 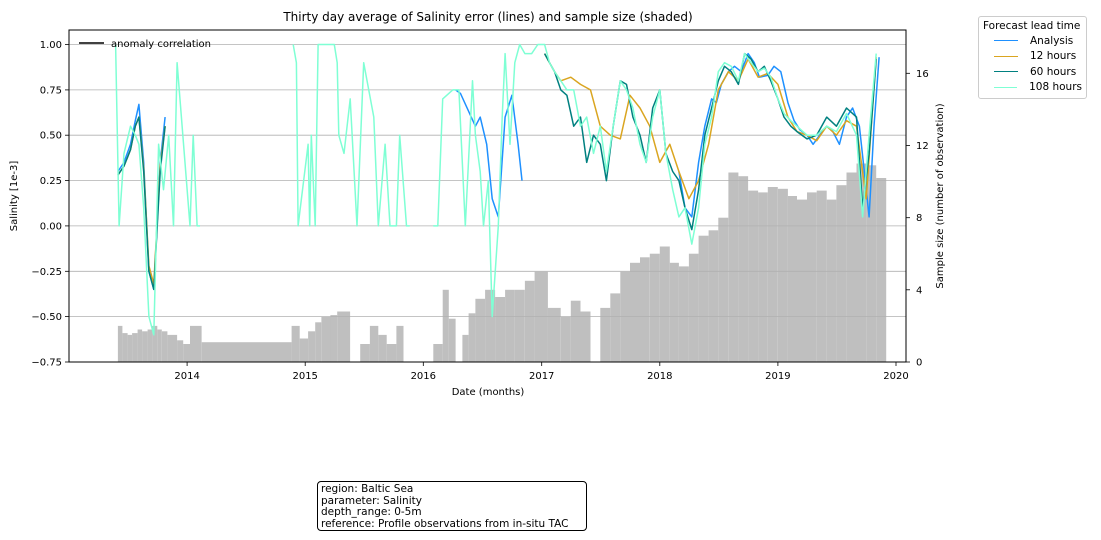 What do you see at coordinates (1006, 56) in the screenshot?
I see `legend-swatch-12-hours` at bounding box center [1006, 56].